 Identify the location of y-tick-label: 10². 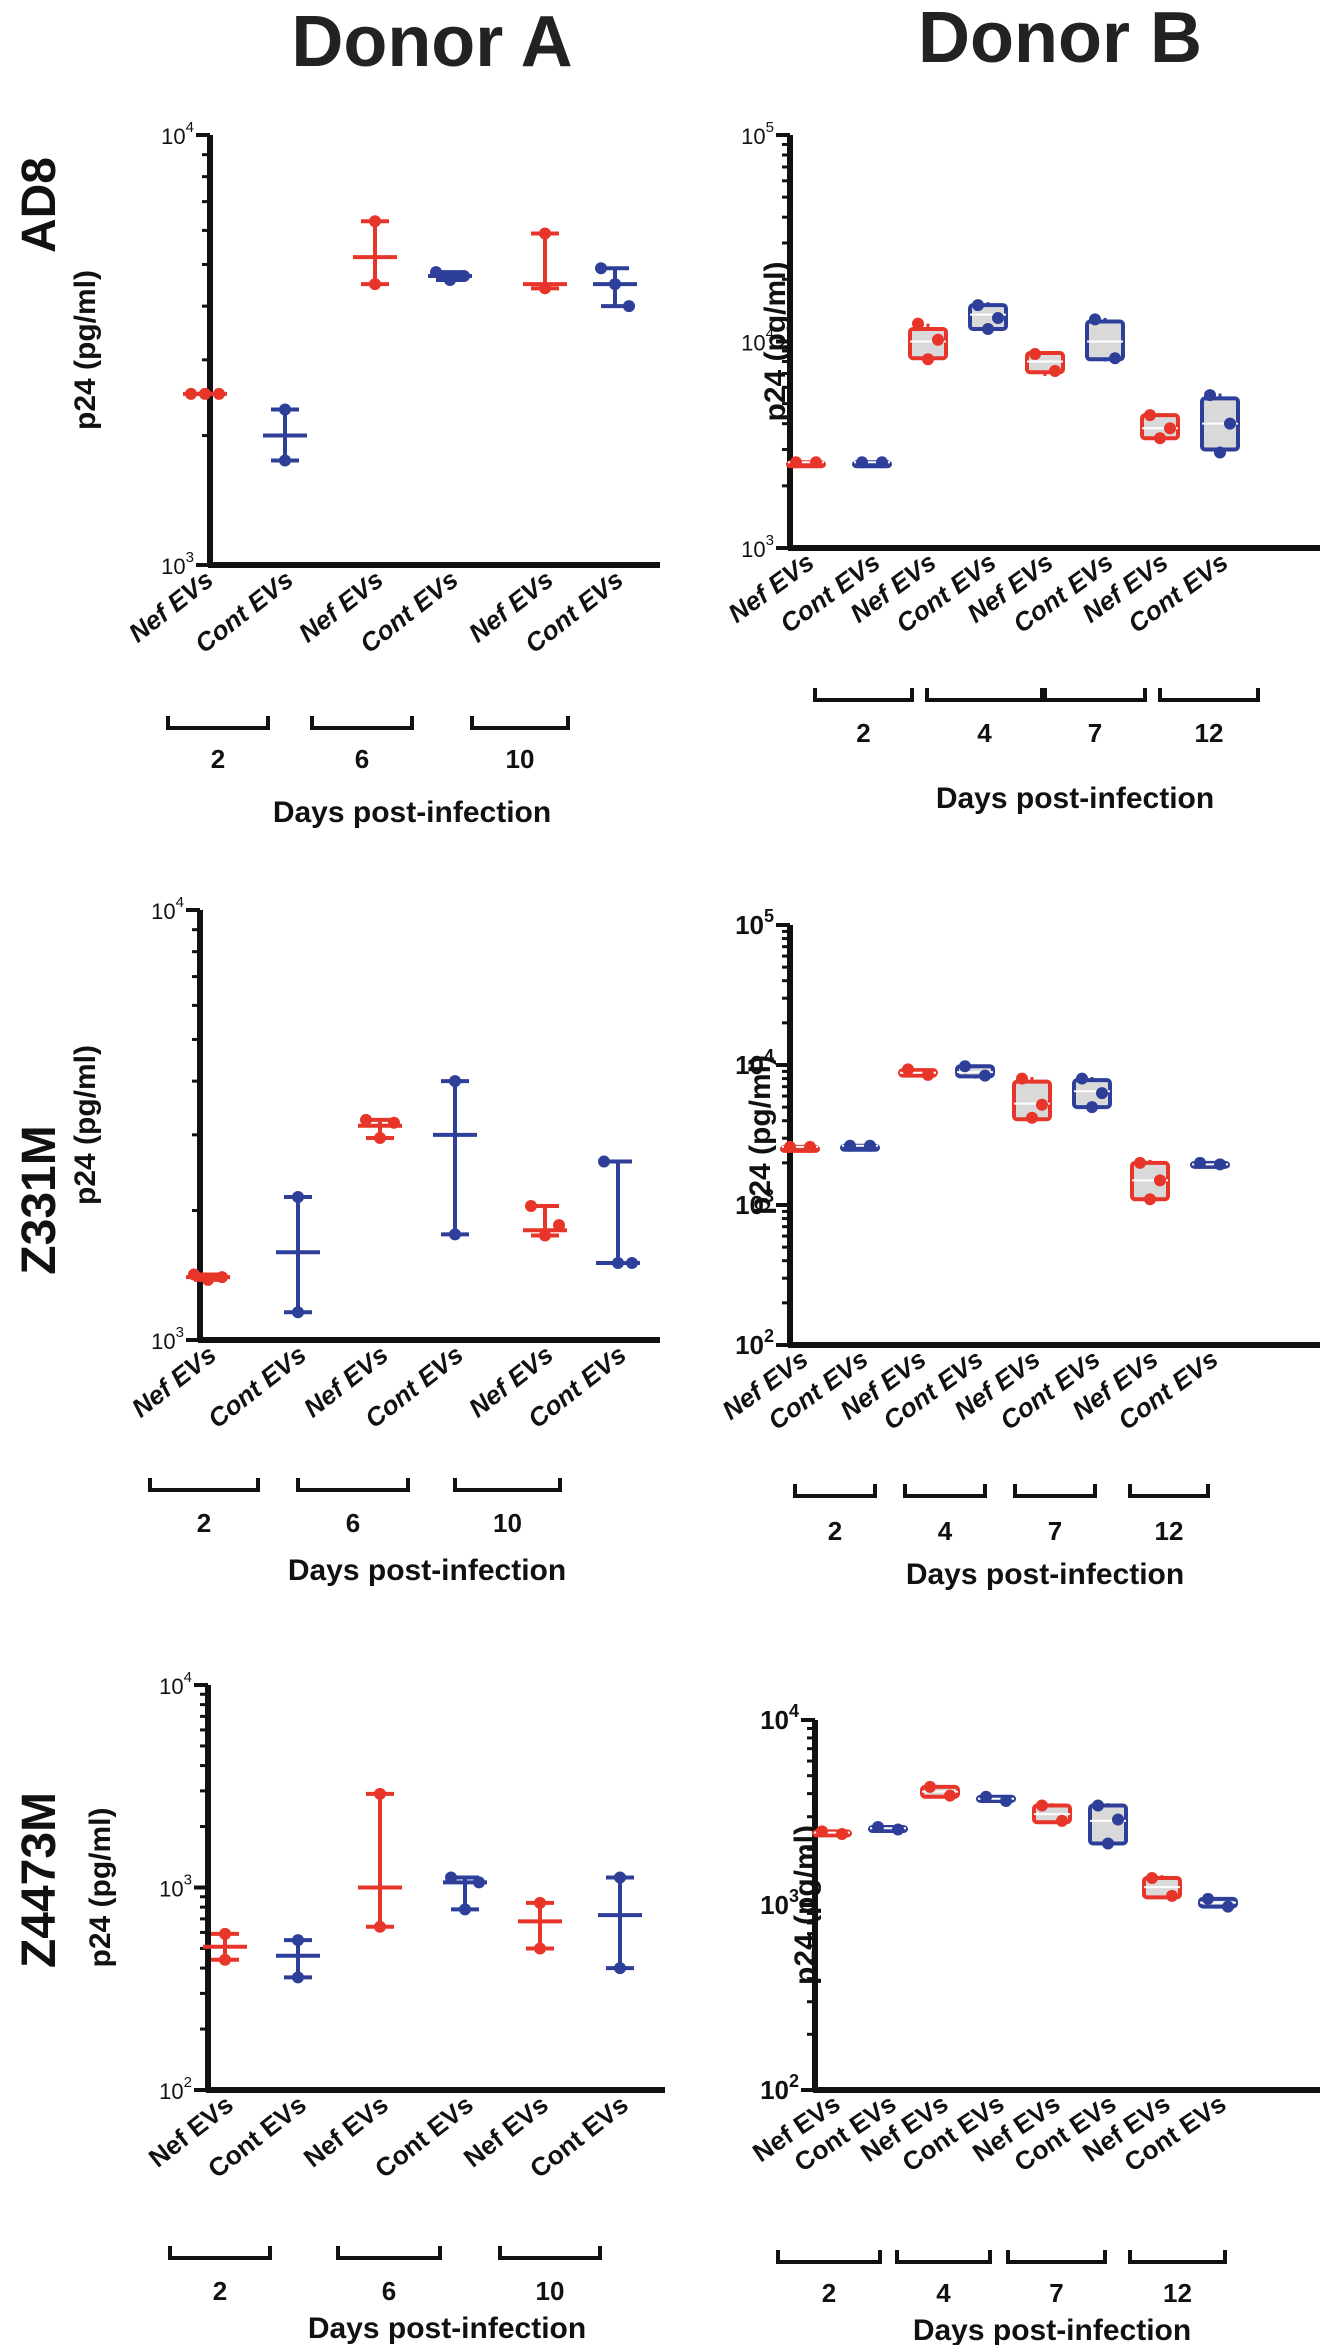
(779, 2088).